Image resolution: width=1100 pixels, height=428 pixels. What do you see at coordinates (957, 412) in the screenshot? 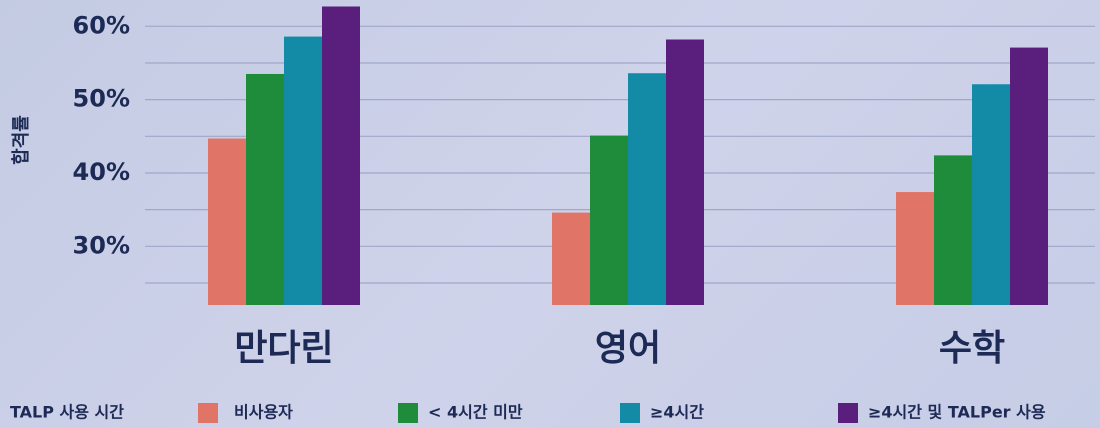
I see `legend-label: ≥4시간 및 TALPer 사용` at bounding box center [957, 412].